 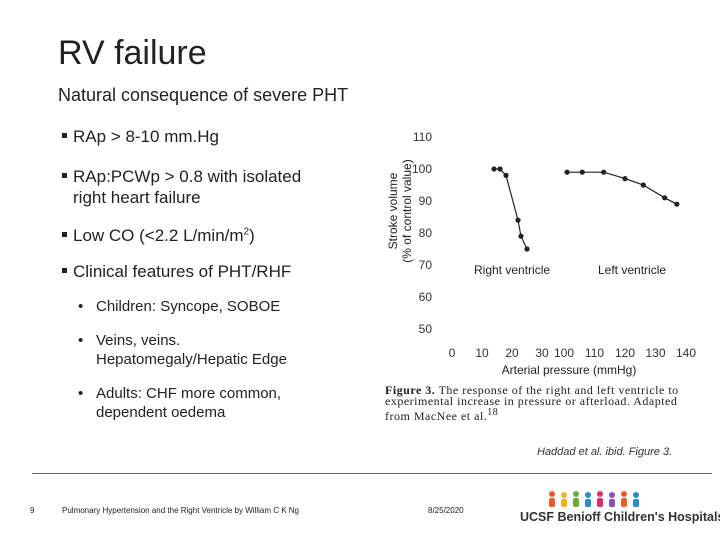 I want to click on bullet-low-co-sup: 2, so click(x=246, y=232).